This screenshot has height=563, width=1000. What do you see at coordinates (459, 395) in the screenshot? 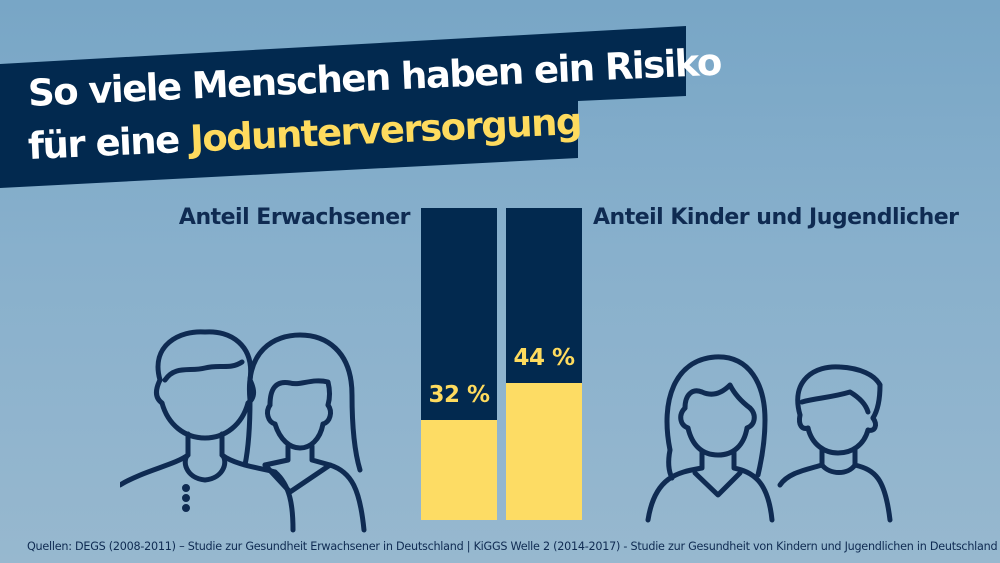
I see `bar-value-label-adults: 32 %` at bounding box center [459, 395].